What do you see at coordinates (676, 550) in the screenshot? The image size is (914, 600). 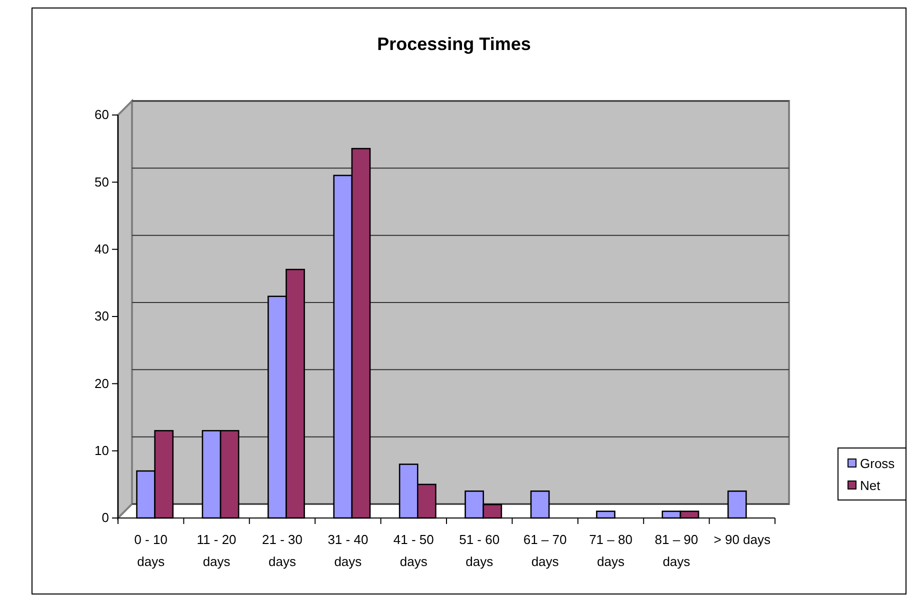 I see `x-tick-label: 81 – 90 days` at bounding box center [676, 550].